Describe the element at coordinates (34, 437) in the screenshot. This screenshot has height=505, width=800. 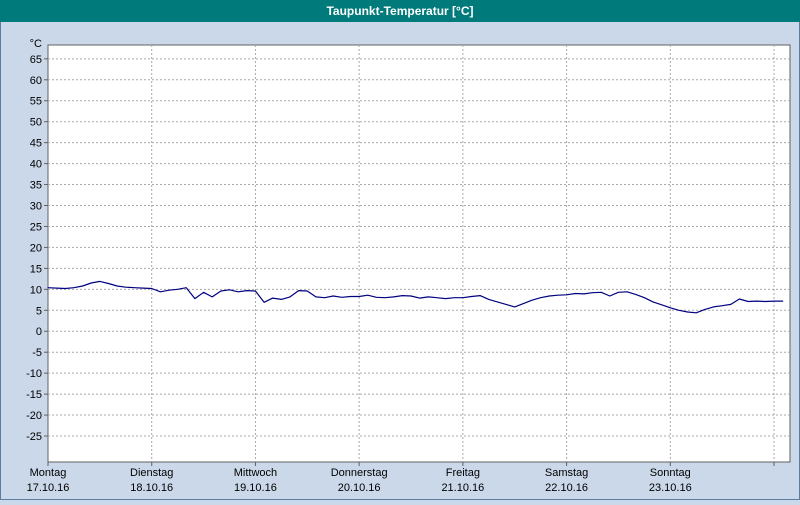
I see `y-tick-label: -25` at that location.